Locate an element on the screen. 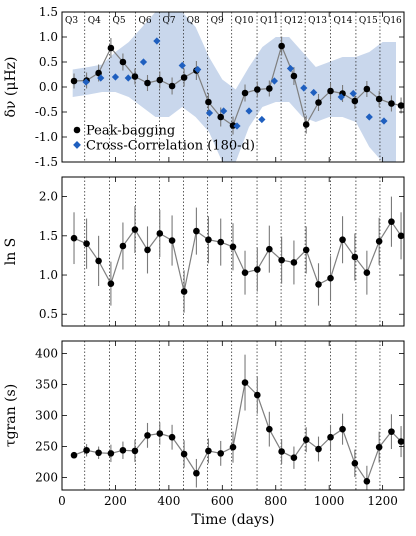 This screenshot has height=536, width=416. x-tick-label: 1200 is located at coordinates (382, 501).